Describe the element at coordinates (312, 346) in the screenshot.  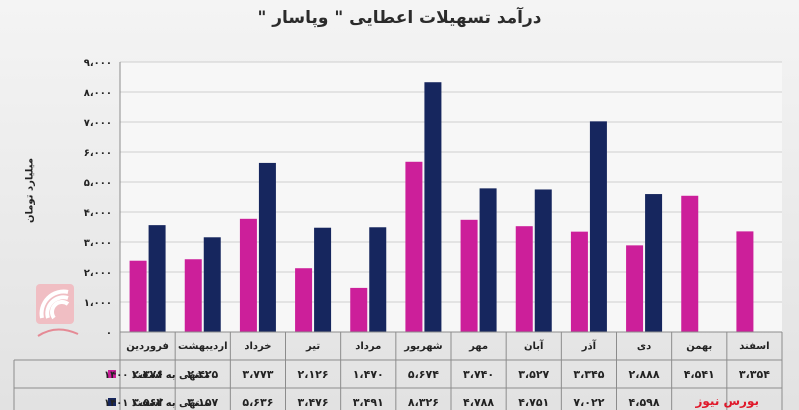
I see `x-tick-label: تیر` at that location.